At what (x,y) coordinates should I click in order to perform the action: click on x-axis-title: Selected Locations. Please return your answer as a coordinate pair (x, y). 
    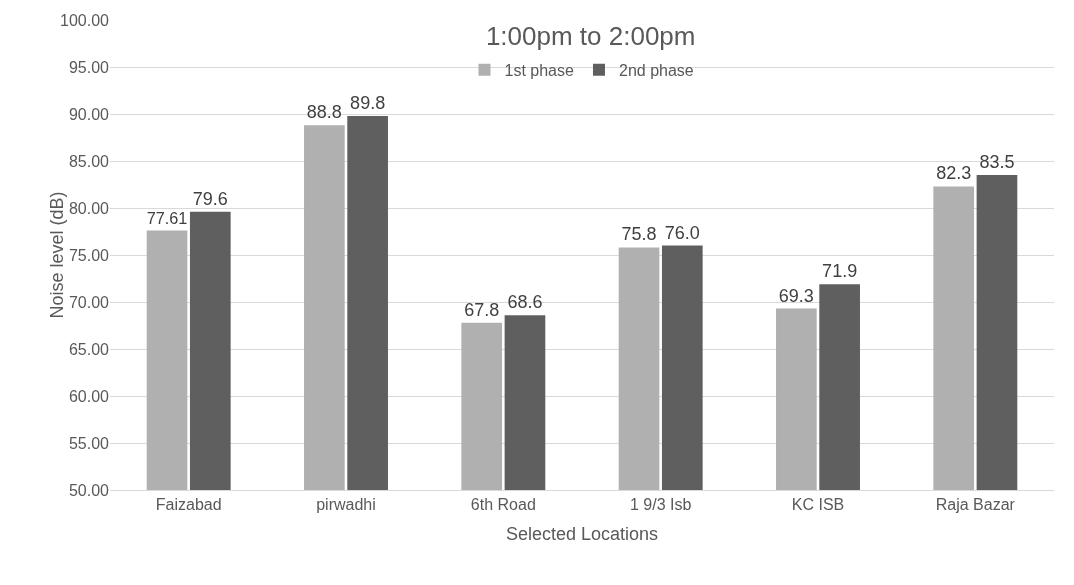
    Looking at the image, I should click on (582, 534).